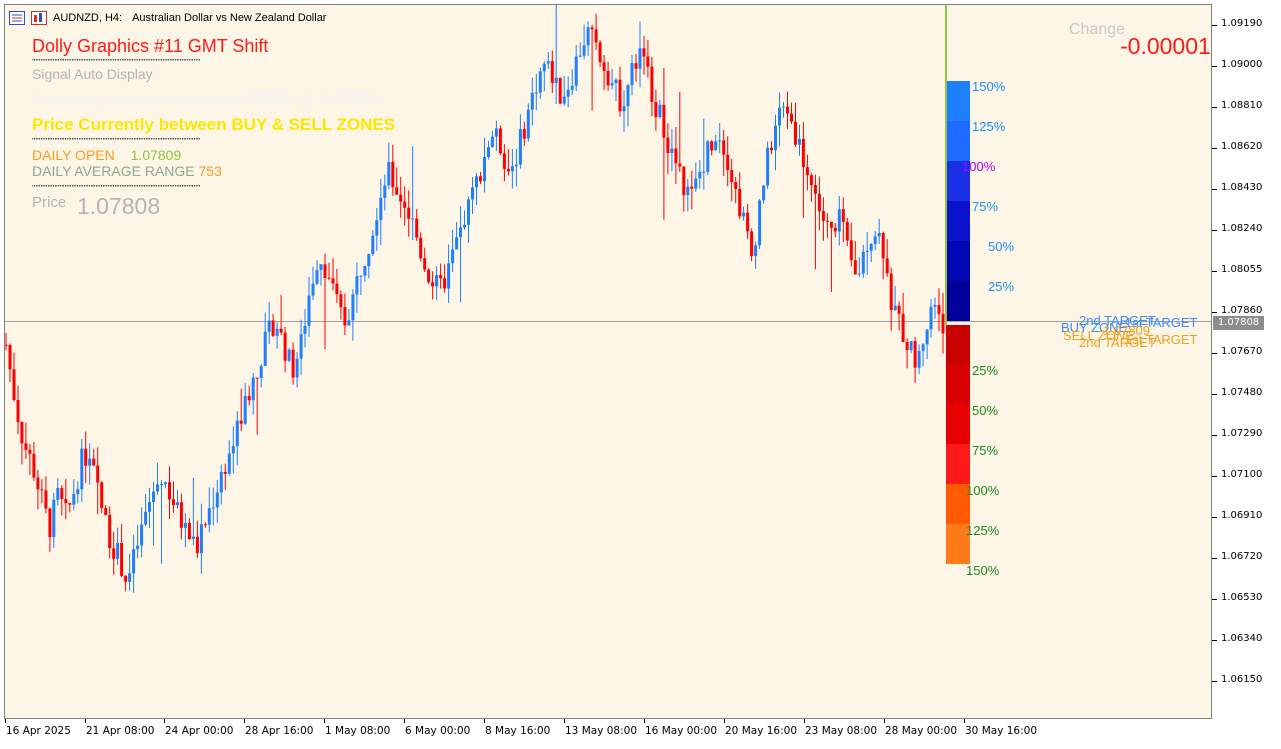 The height and width of the screenshot is (749, 1281). I want to click on sell-zone-pct-label: 75%, so click(985, 450).